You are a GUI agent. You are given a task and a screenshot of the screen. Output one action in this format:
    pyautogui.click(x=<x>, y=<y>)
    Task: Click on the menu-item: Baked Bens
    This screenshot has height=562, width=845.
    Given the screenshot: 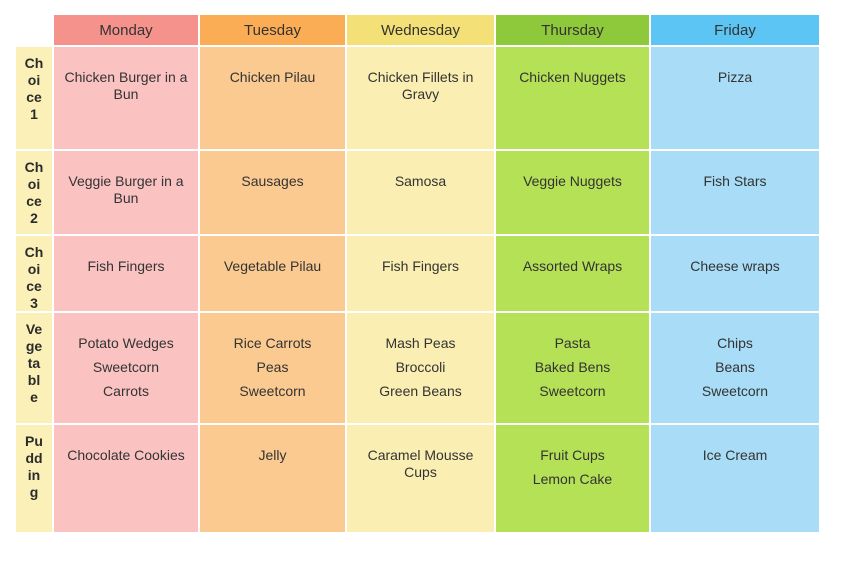 What is the action you would take?
    pyautogui.click(x=572, y=367)
    